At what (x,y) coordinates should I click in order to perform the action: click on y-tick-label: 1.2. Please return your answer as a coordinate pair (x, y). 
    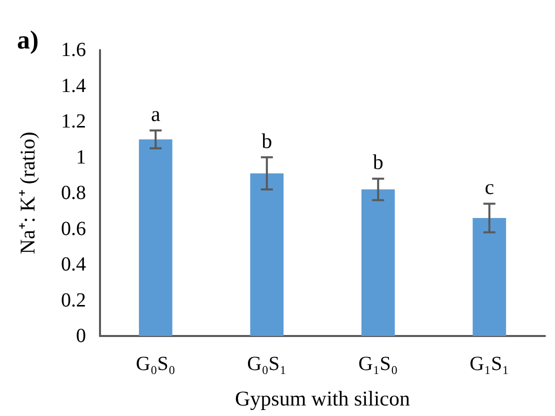
    Looking at the image, I should click on (73, 121).